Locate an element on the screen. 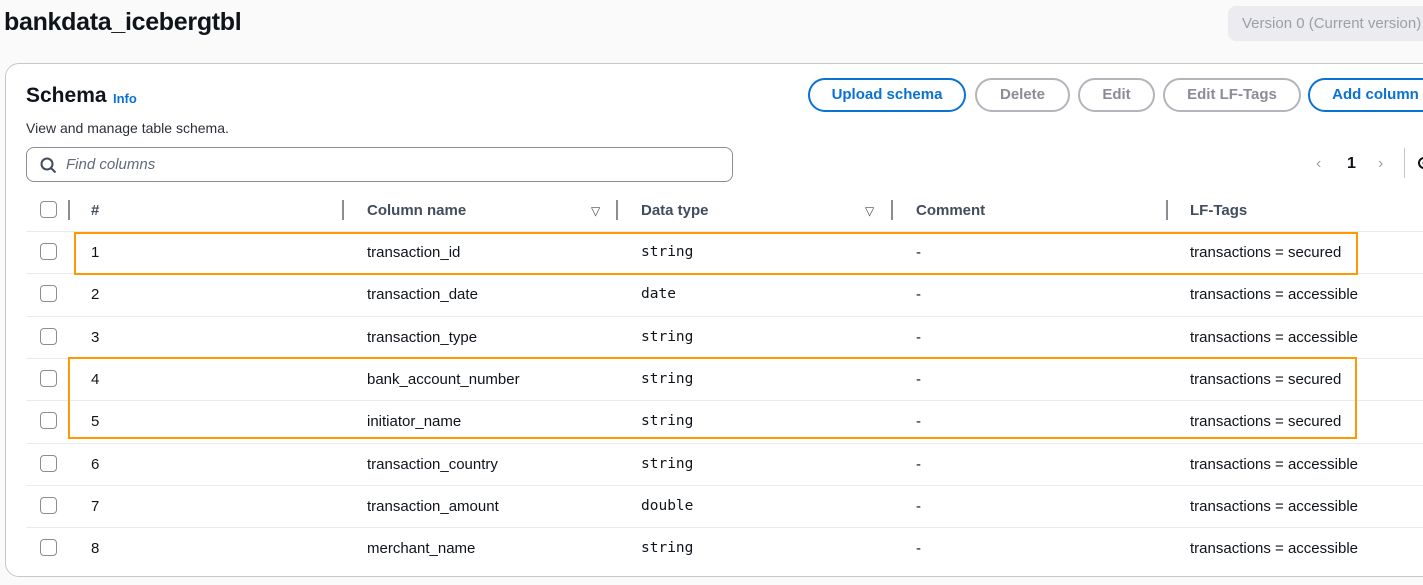  settings-gear-icon is located at coordinates (1419, 163).